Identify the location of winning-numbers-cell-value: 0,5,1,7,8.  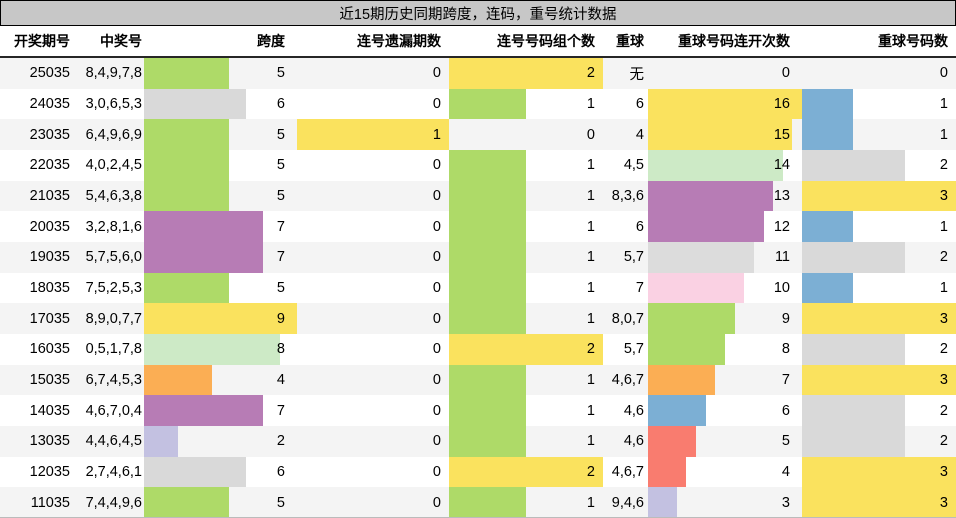
(113, 349).